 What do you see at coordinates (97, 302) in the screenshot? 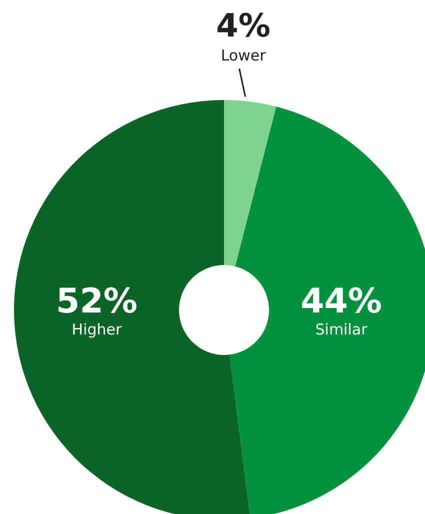
I see `data-label: 52%` at bounding box center [97, 302].